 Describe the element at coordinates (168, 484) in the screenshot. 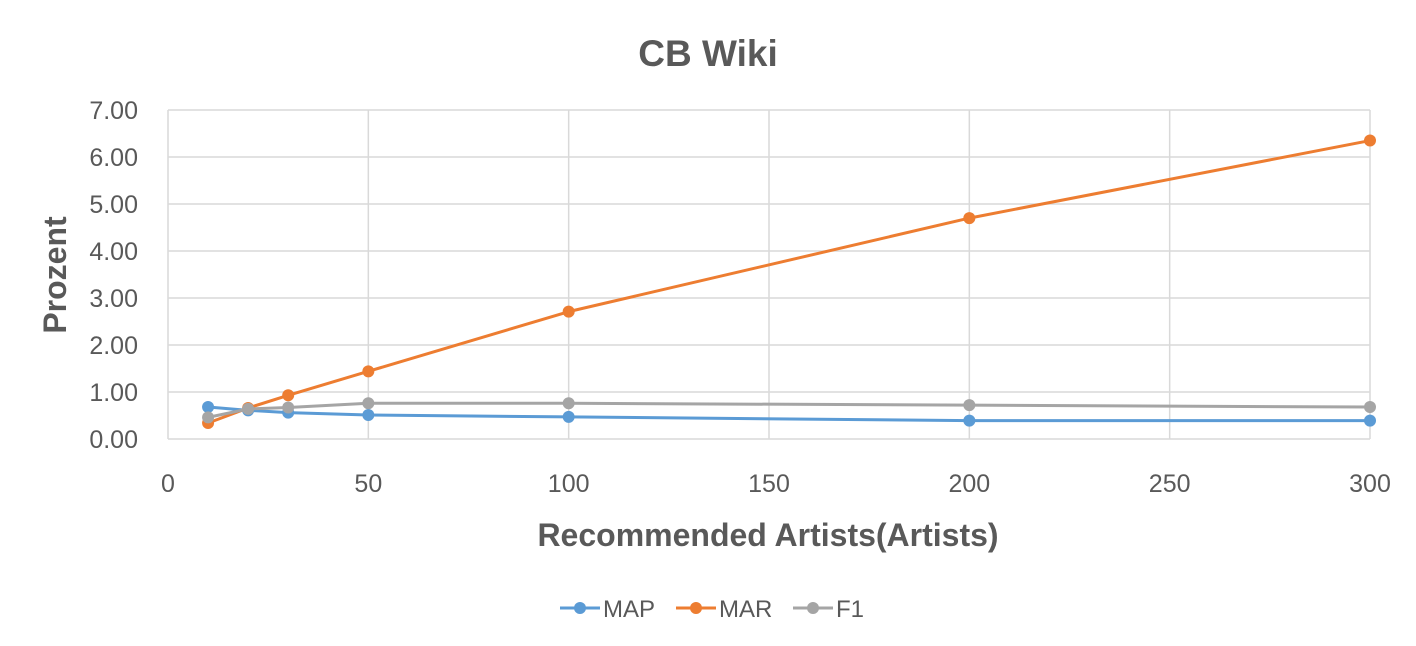

I see `x-tick-label: 0` at that location.